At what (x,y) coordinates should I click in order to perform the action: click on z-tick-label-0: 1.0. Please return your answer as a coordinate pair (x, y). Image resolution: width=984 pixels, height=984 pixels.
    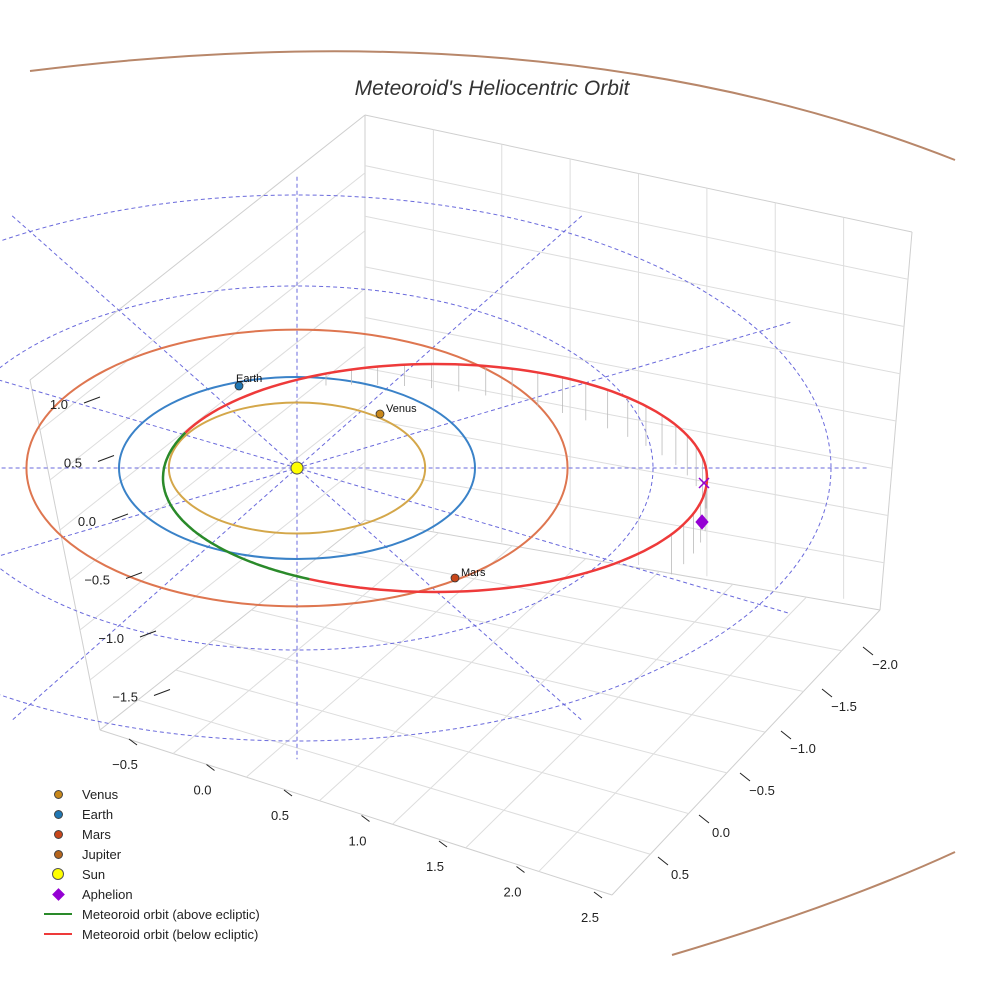
    Looking at the image, I should click on (59, 404).